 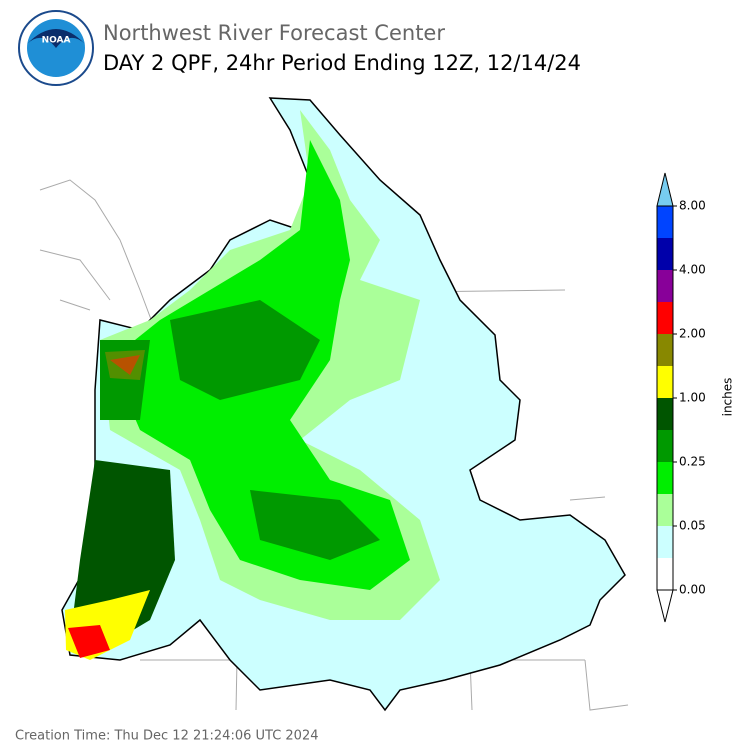 What do you see at coordinates (728, 397) in the screenshot?
I see `colorbar-label: inches` at bounding box center [728, 397].